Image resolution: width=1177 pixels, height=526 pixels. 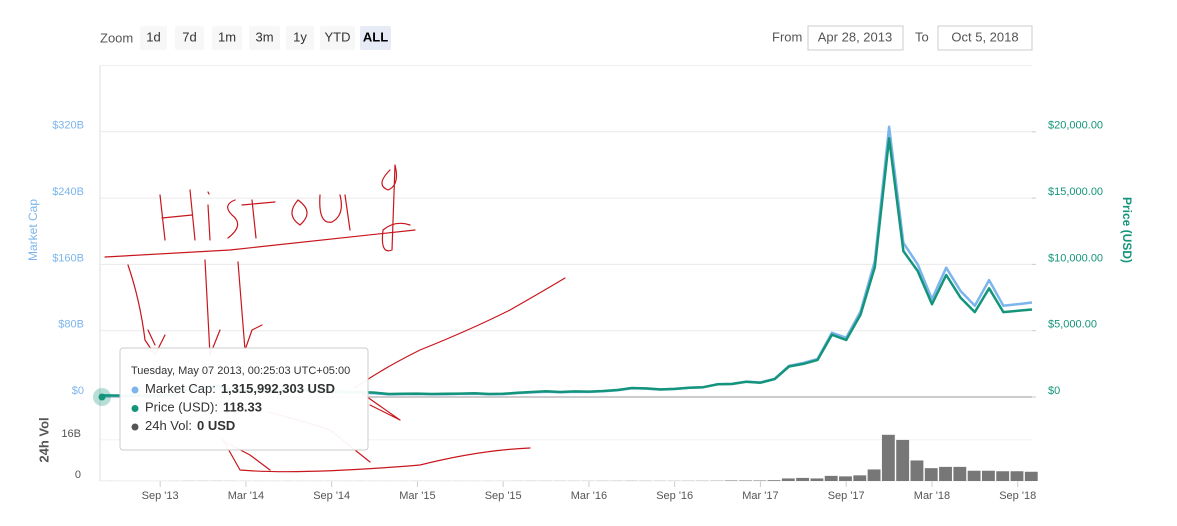 I want to click on y-tick-label: $320B, so click(x=68, y=126).